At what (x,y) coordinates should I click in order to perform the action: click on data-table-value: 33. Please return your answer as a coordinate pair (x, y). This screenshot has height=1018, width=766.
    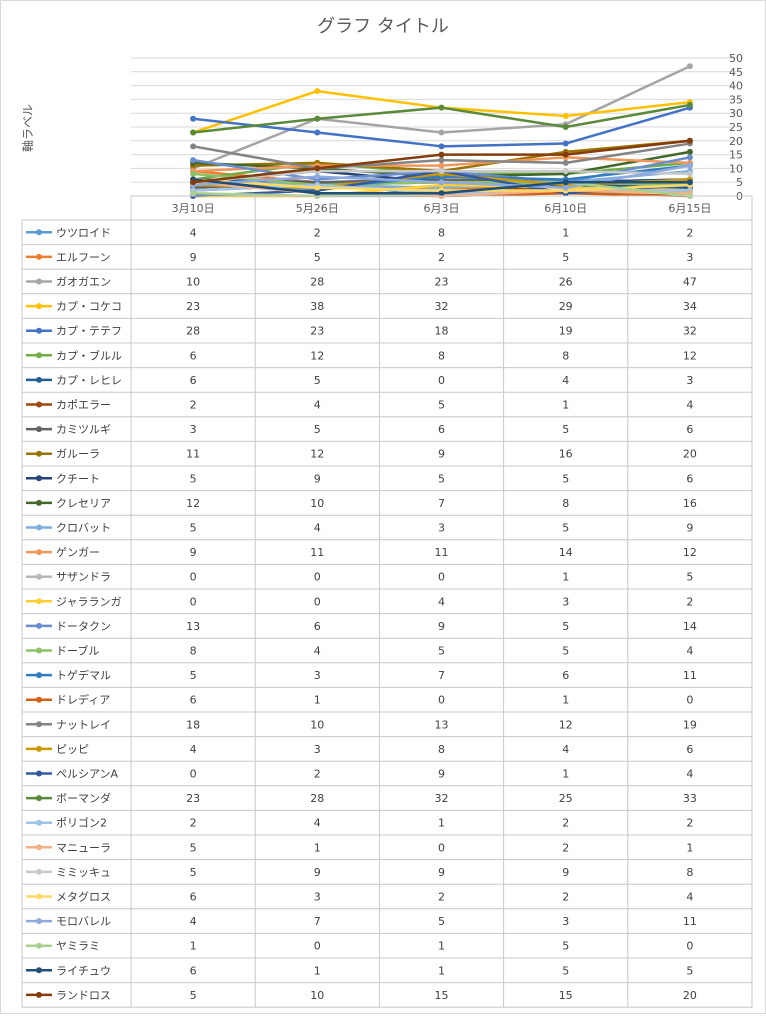
    Looking at the image, I should click on (690, 798).